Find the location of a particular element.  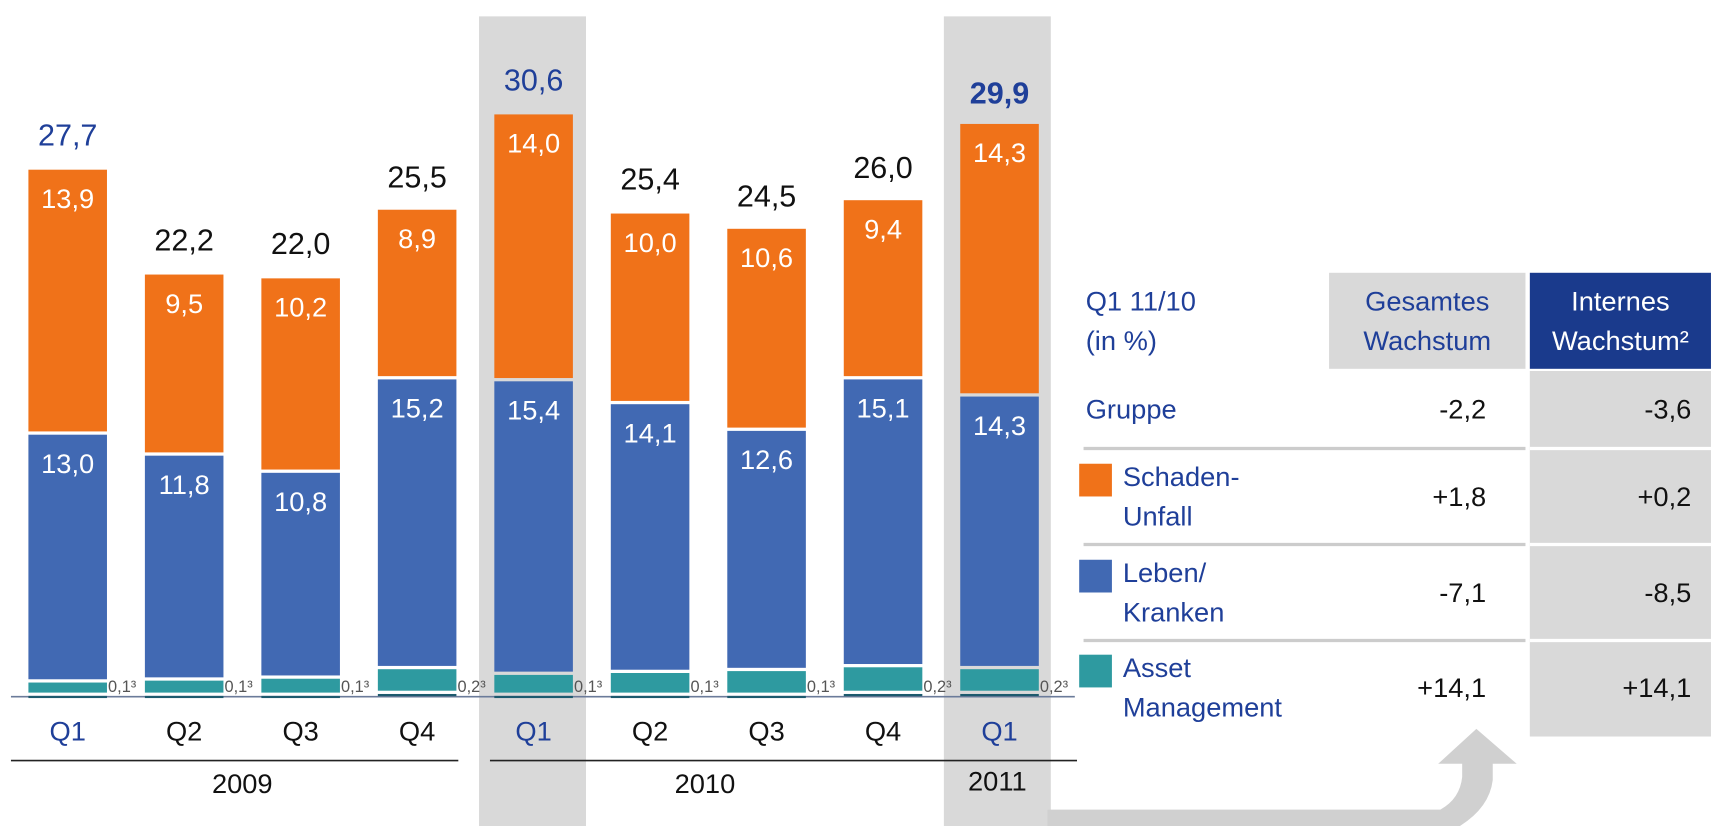

data-label: 8,9 is located at coordinates (417, 238).